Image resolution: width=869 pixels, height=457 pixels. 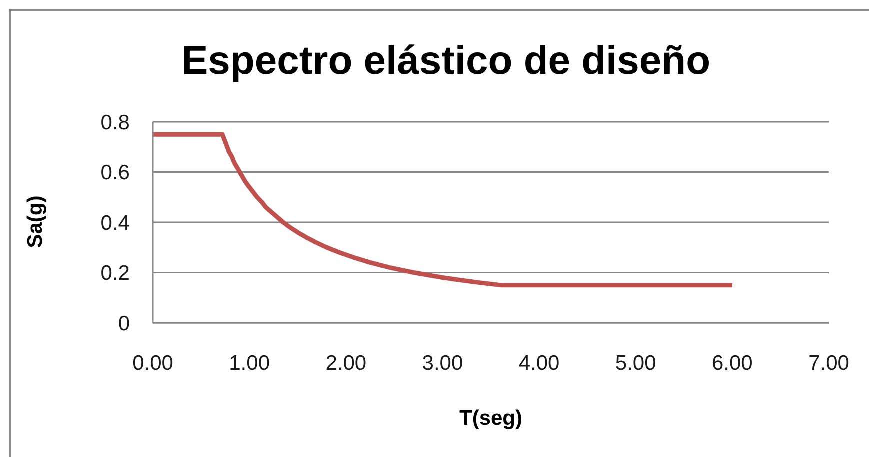 What do you see at coordinates (124, 324) in the screenshot?
I see `y-tick-label: 0` at bounding box center [124, 324].